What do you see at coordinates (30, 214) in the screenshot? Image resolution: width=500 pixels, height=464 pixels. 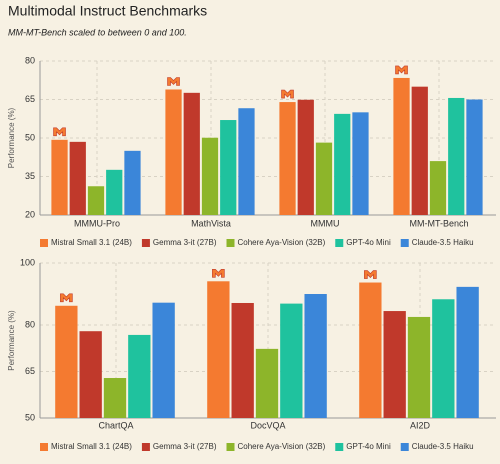 I see `y-tick-label: 20` at bounding box center [30, 214].